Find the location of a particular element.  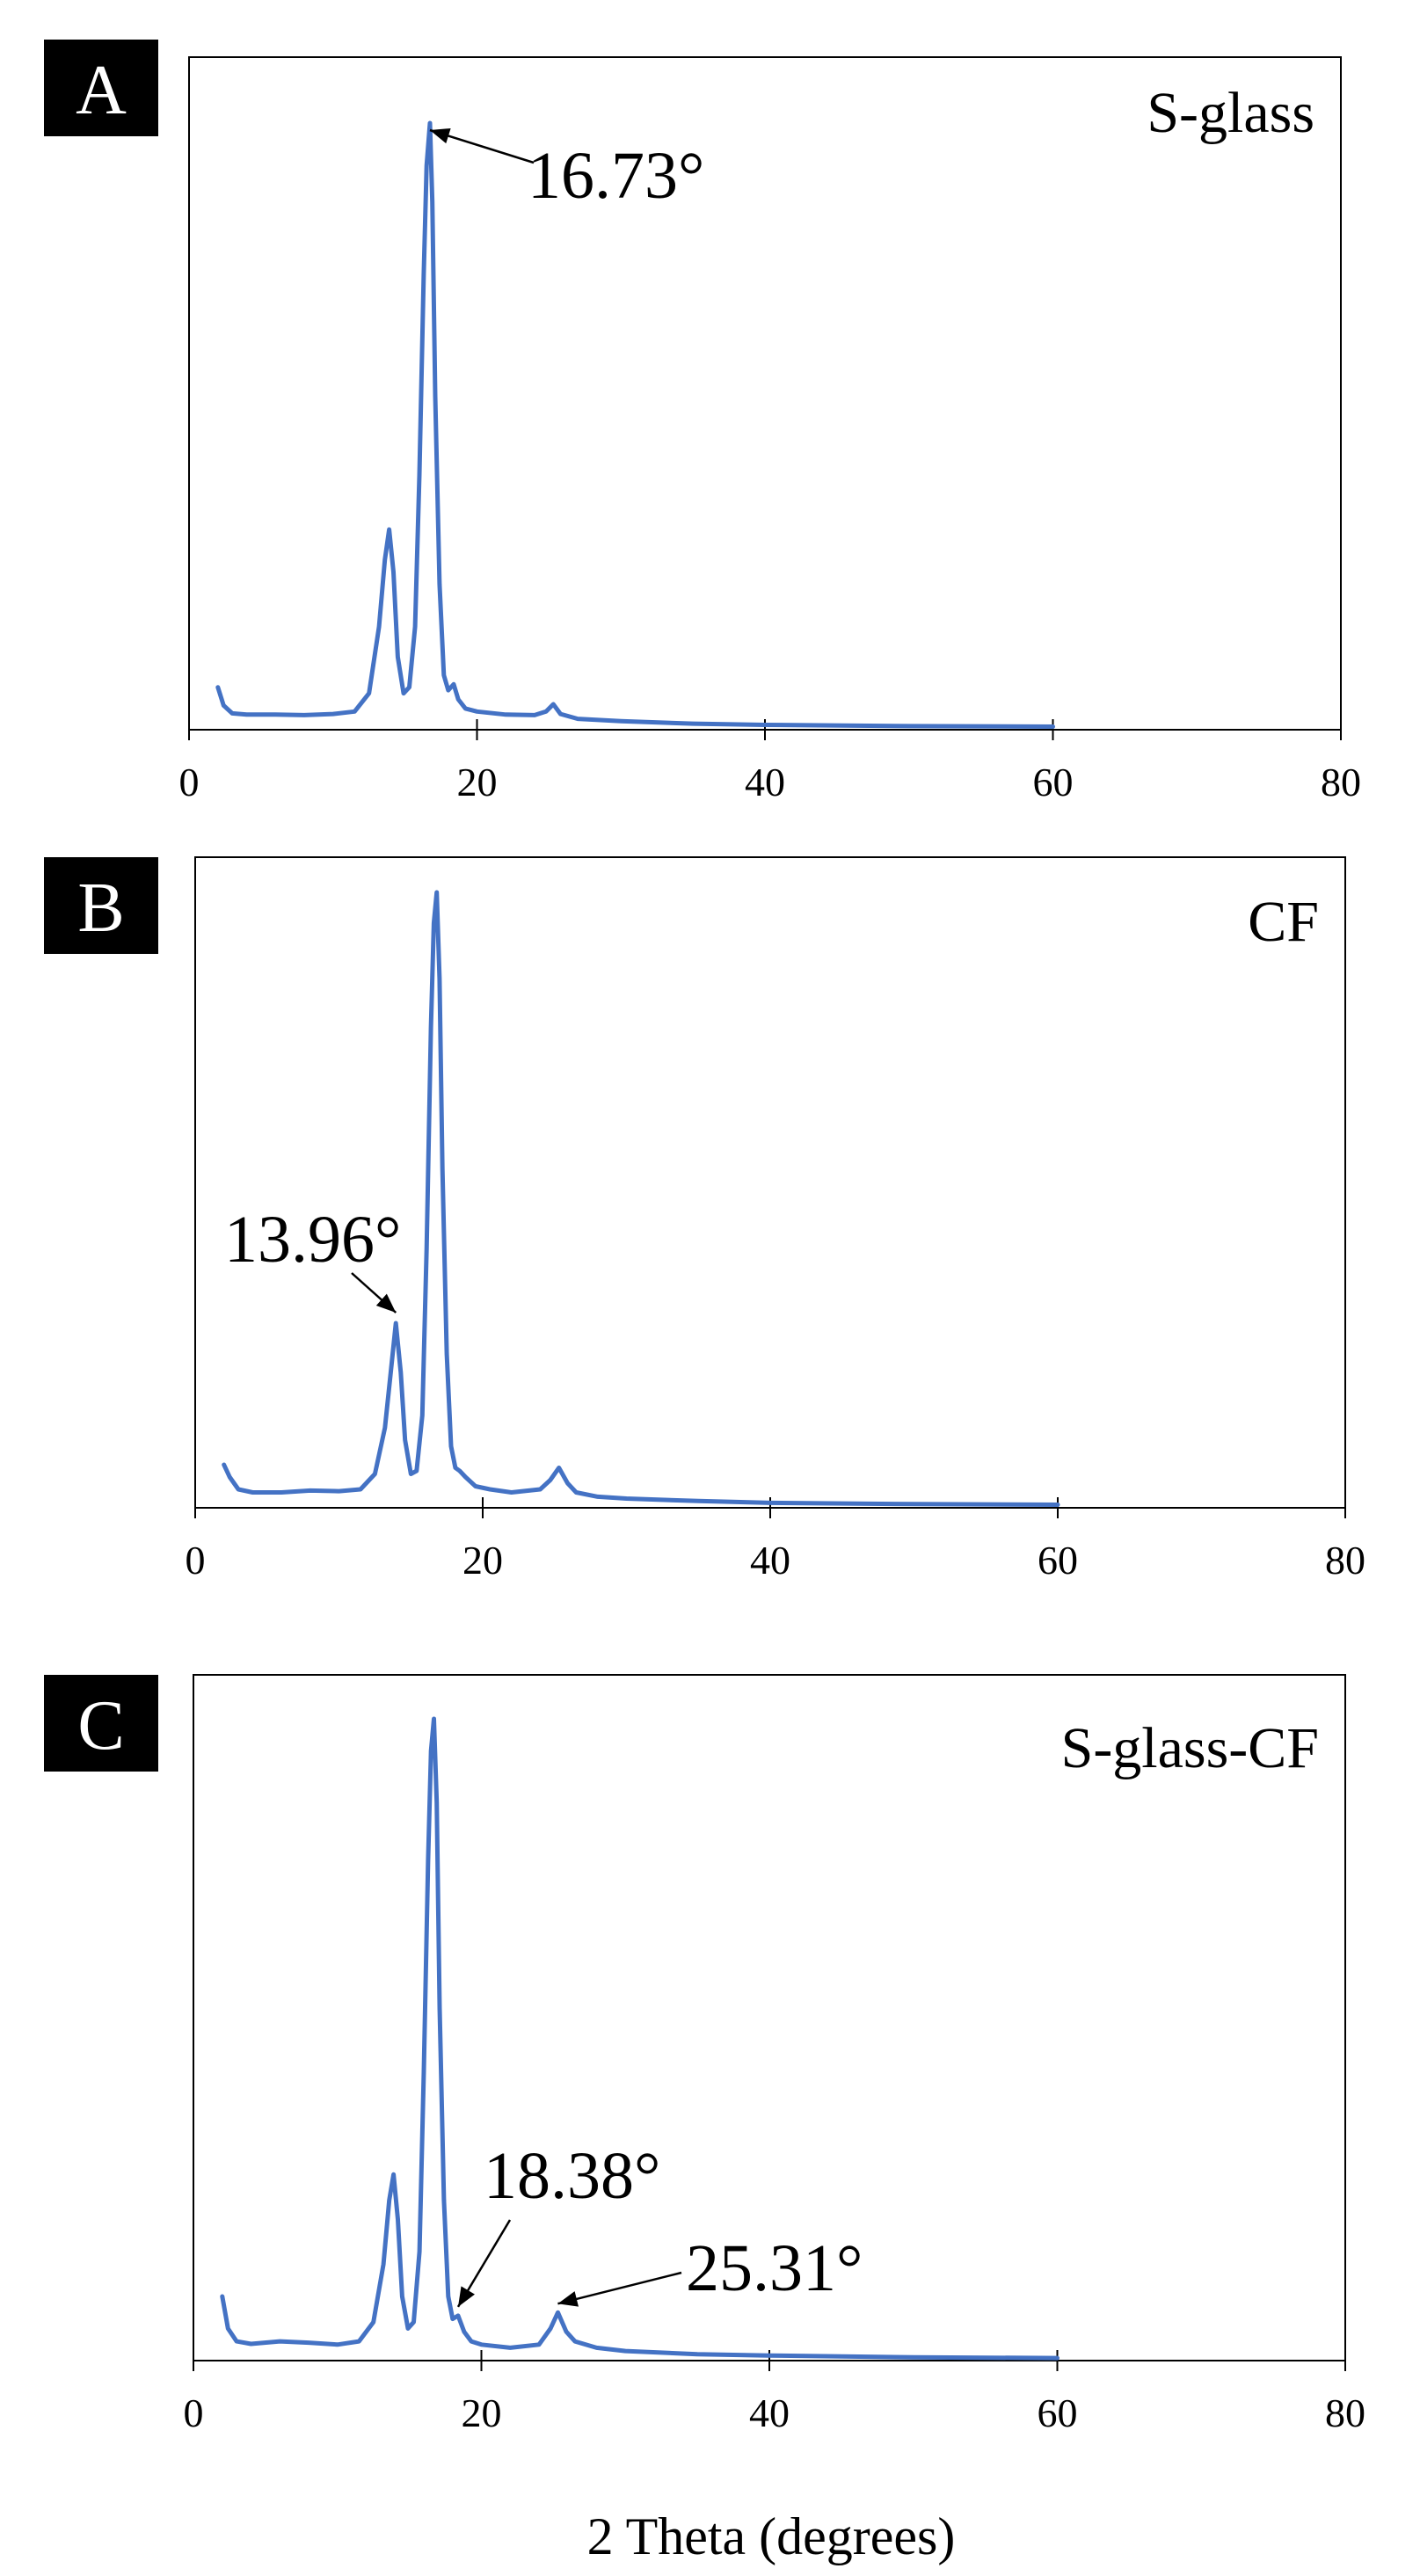

panel-letter: B is located at coordinates (100, 908).